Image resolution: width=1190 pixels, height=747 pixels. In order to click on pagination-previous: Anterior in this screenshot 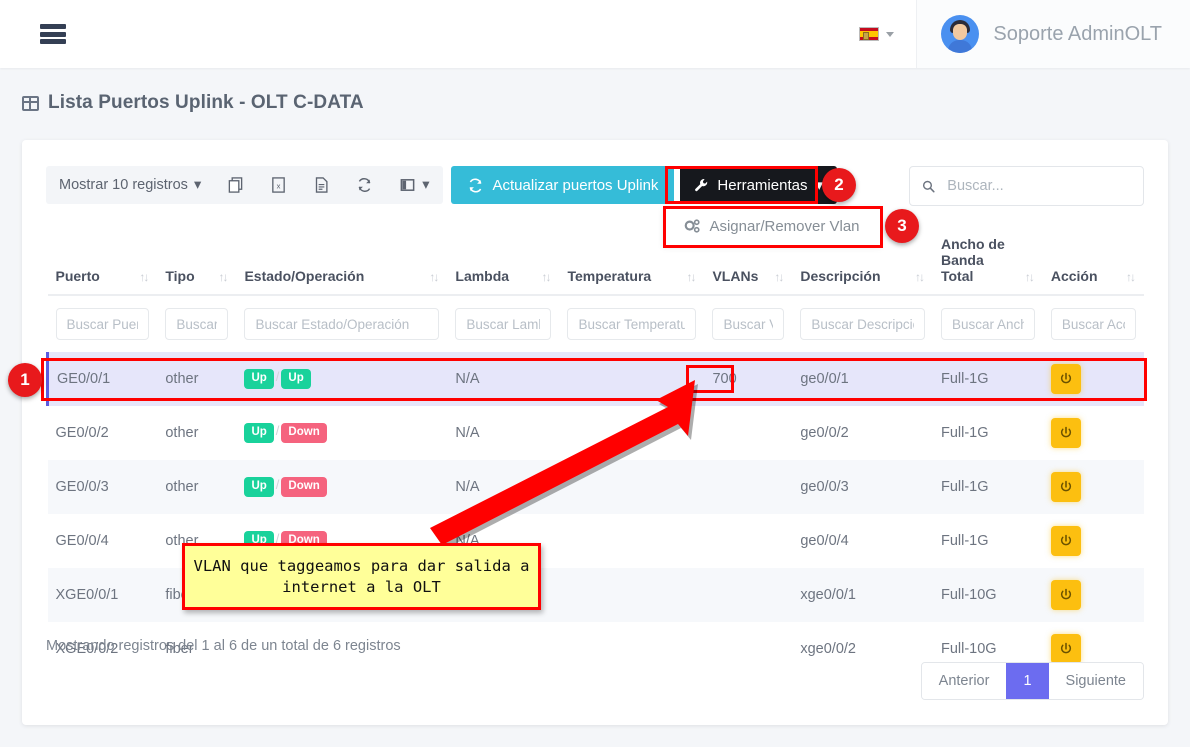, I will do `click(964, 681)`.